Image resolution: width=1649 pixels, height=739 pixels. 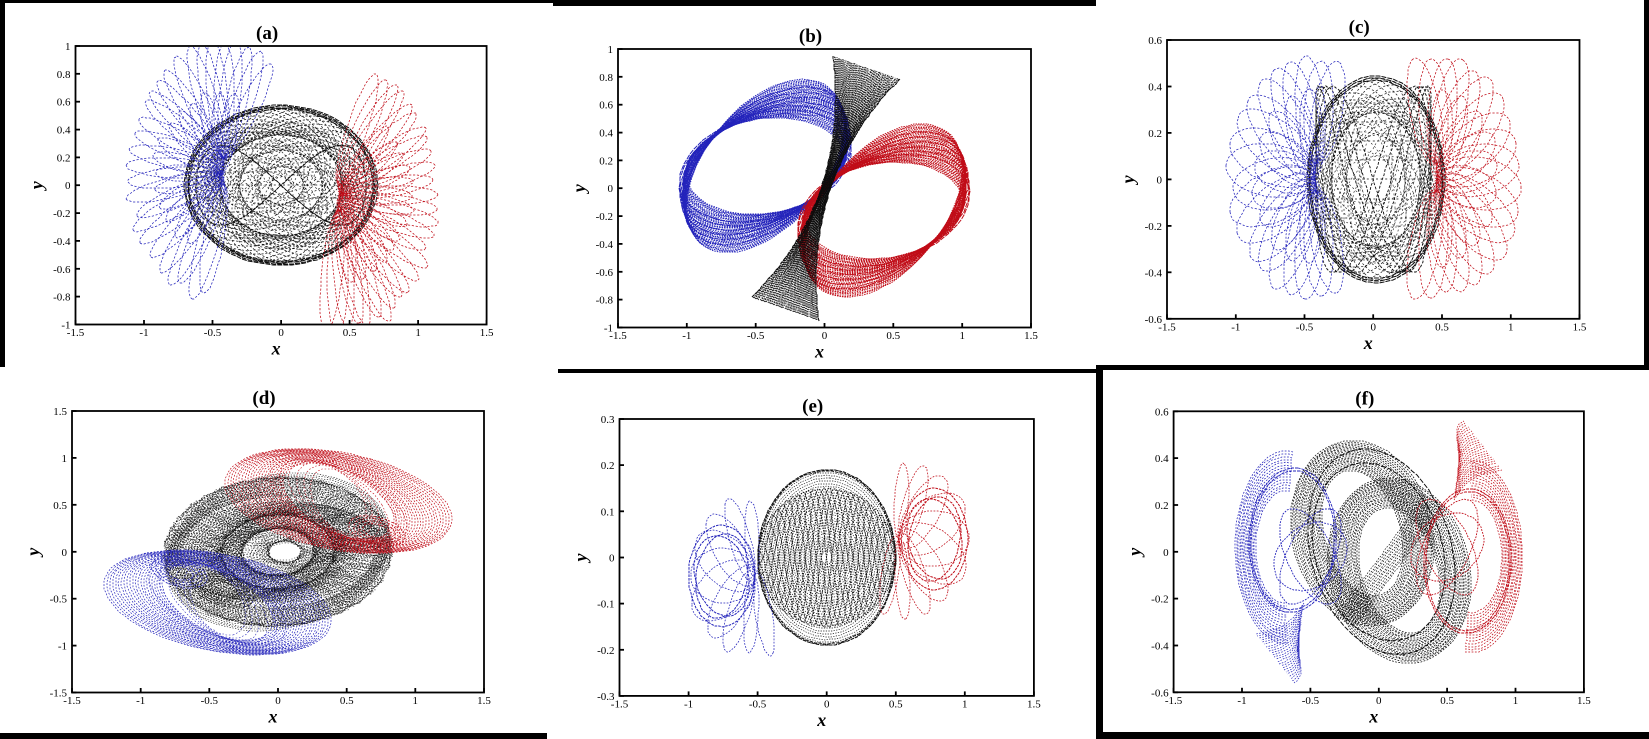 I want to click on svg-text: (f), so click(x=1364, y=398).